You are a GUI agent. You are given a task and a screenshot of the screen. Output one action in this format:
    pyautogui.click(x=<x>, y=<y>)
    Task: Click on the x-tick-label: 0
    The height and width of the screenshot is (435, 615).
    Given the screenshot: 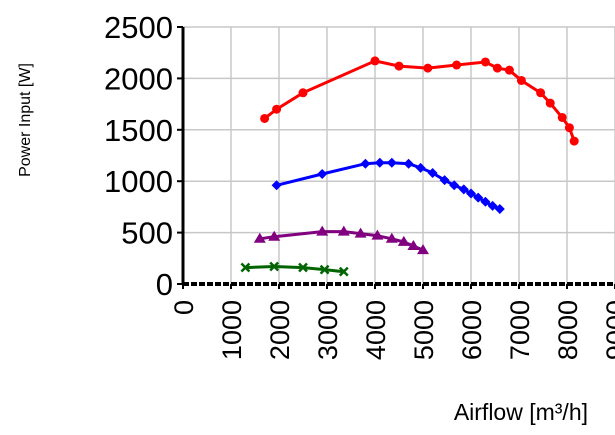 What is the action you would take?
    pyautogui.click(x=184, y=307)
    